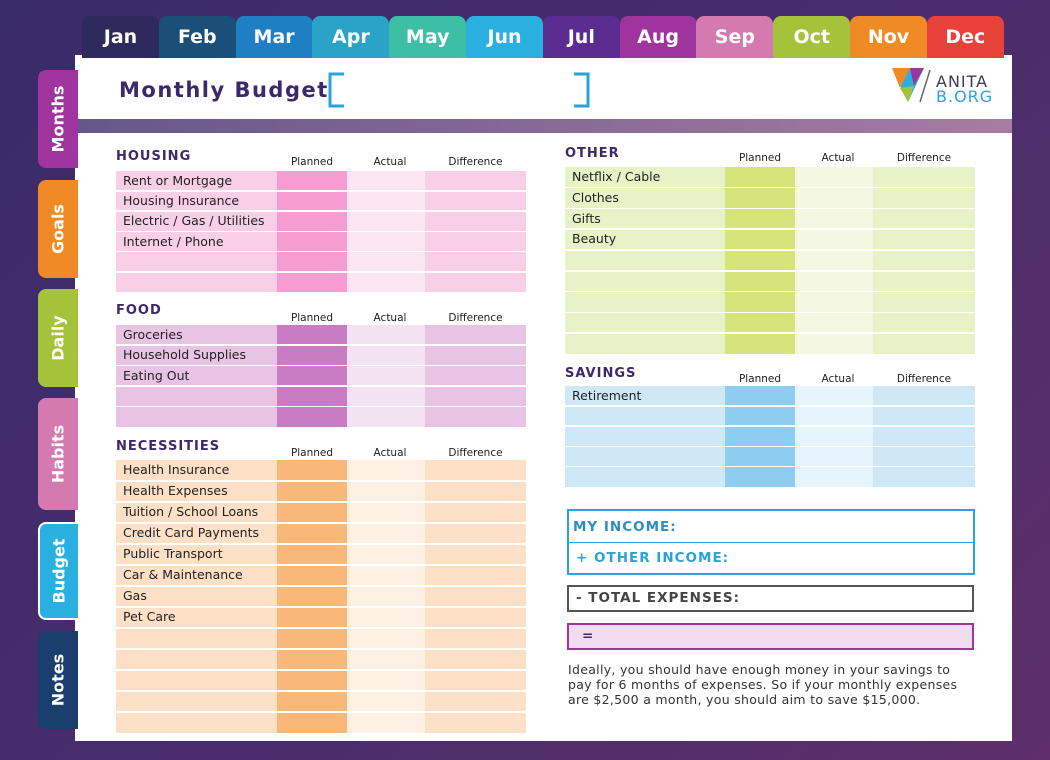  Describe the element at coordinates (771, 542) in the screenshot. I see `income-box` at that location.